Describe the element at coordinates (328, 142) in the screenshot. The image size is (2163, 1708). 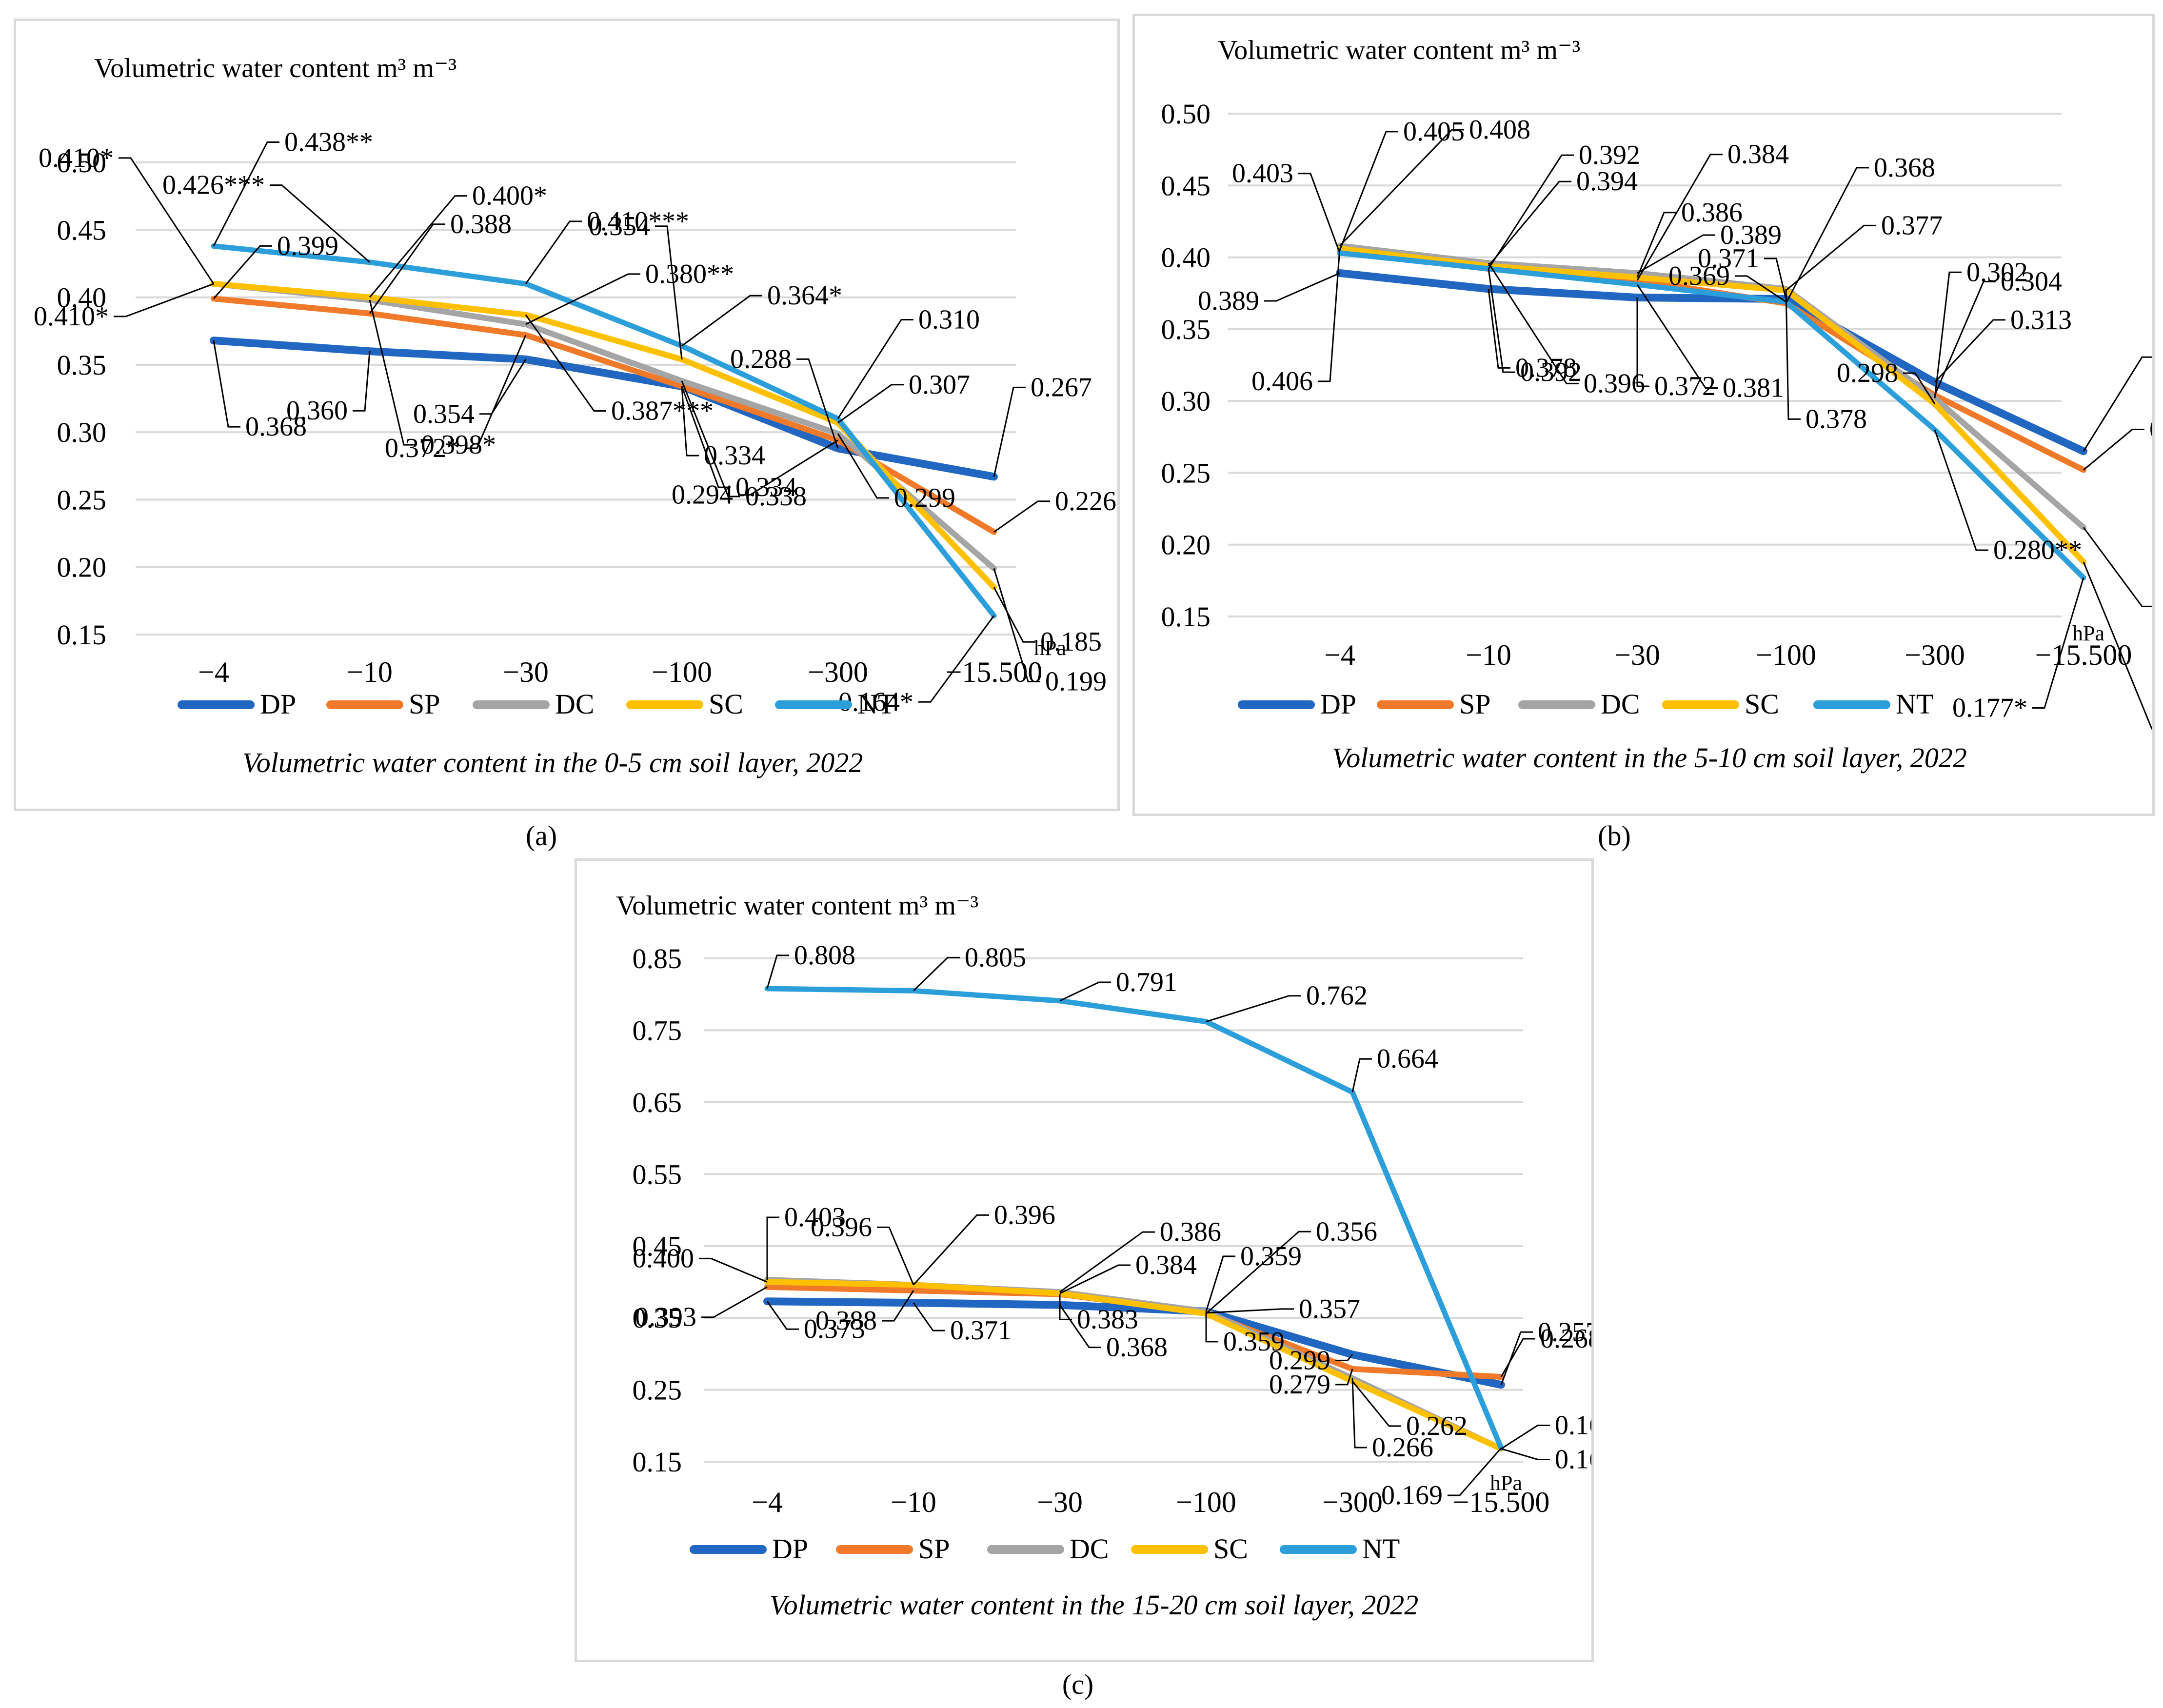
I see `data-label-nt: 0.438**` at that location.